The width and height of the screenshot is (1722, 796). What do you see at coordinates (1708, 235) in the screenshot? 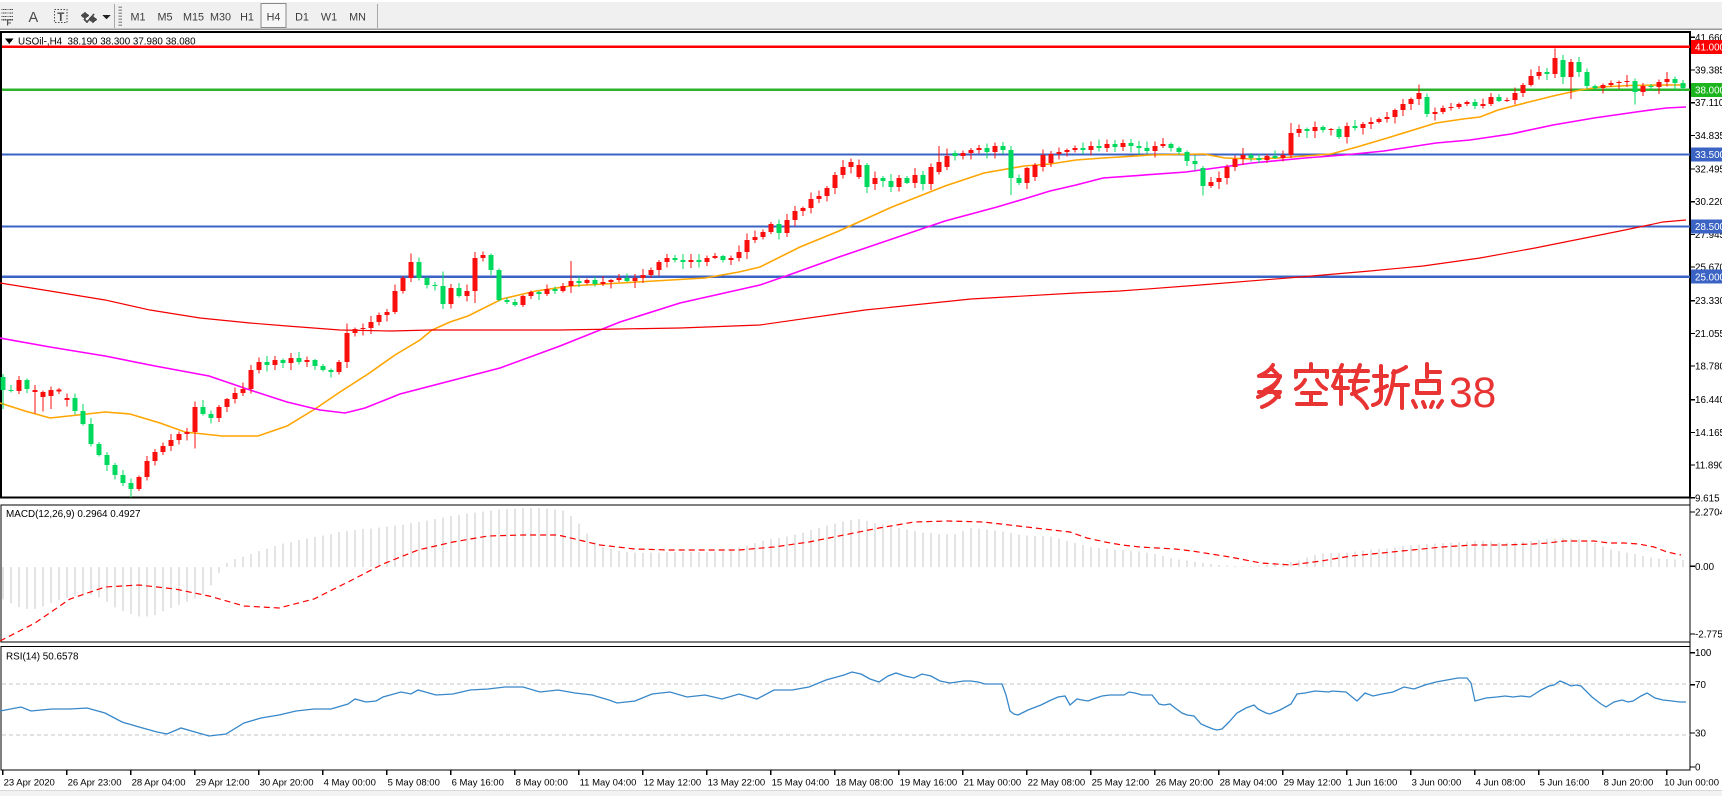
I see `svg-text: 27.945` at bounding box center [1708, 235].